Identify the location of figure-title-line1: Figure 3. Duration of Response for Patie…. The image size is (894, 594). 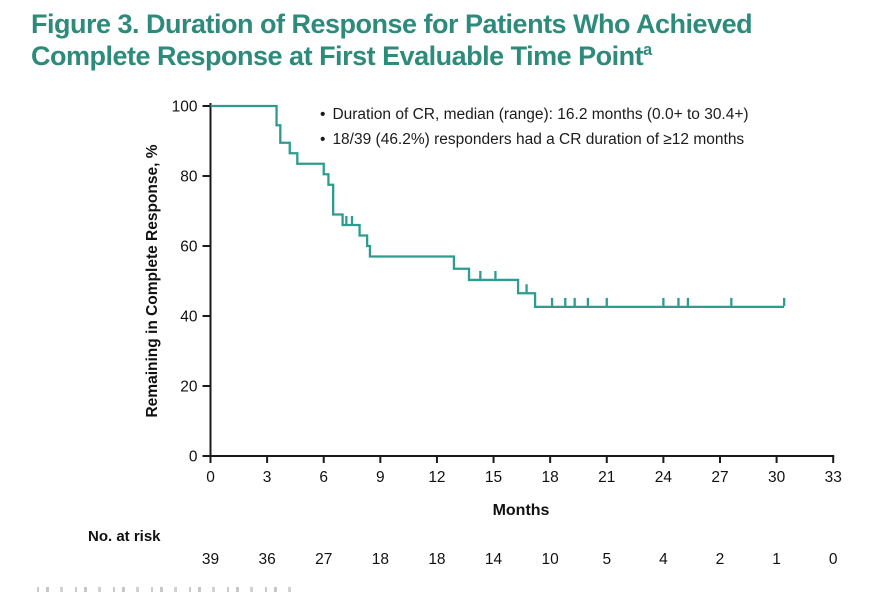
(392, 24).